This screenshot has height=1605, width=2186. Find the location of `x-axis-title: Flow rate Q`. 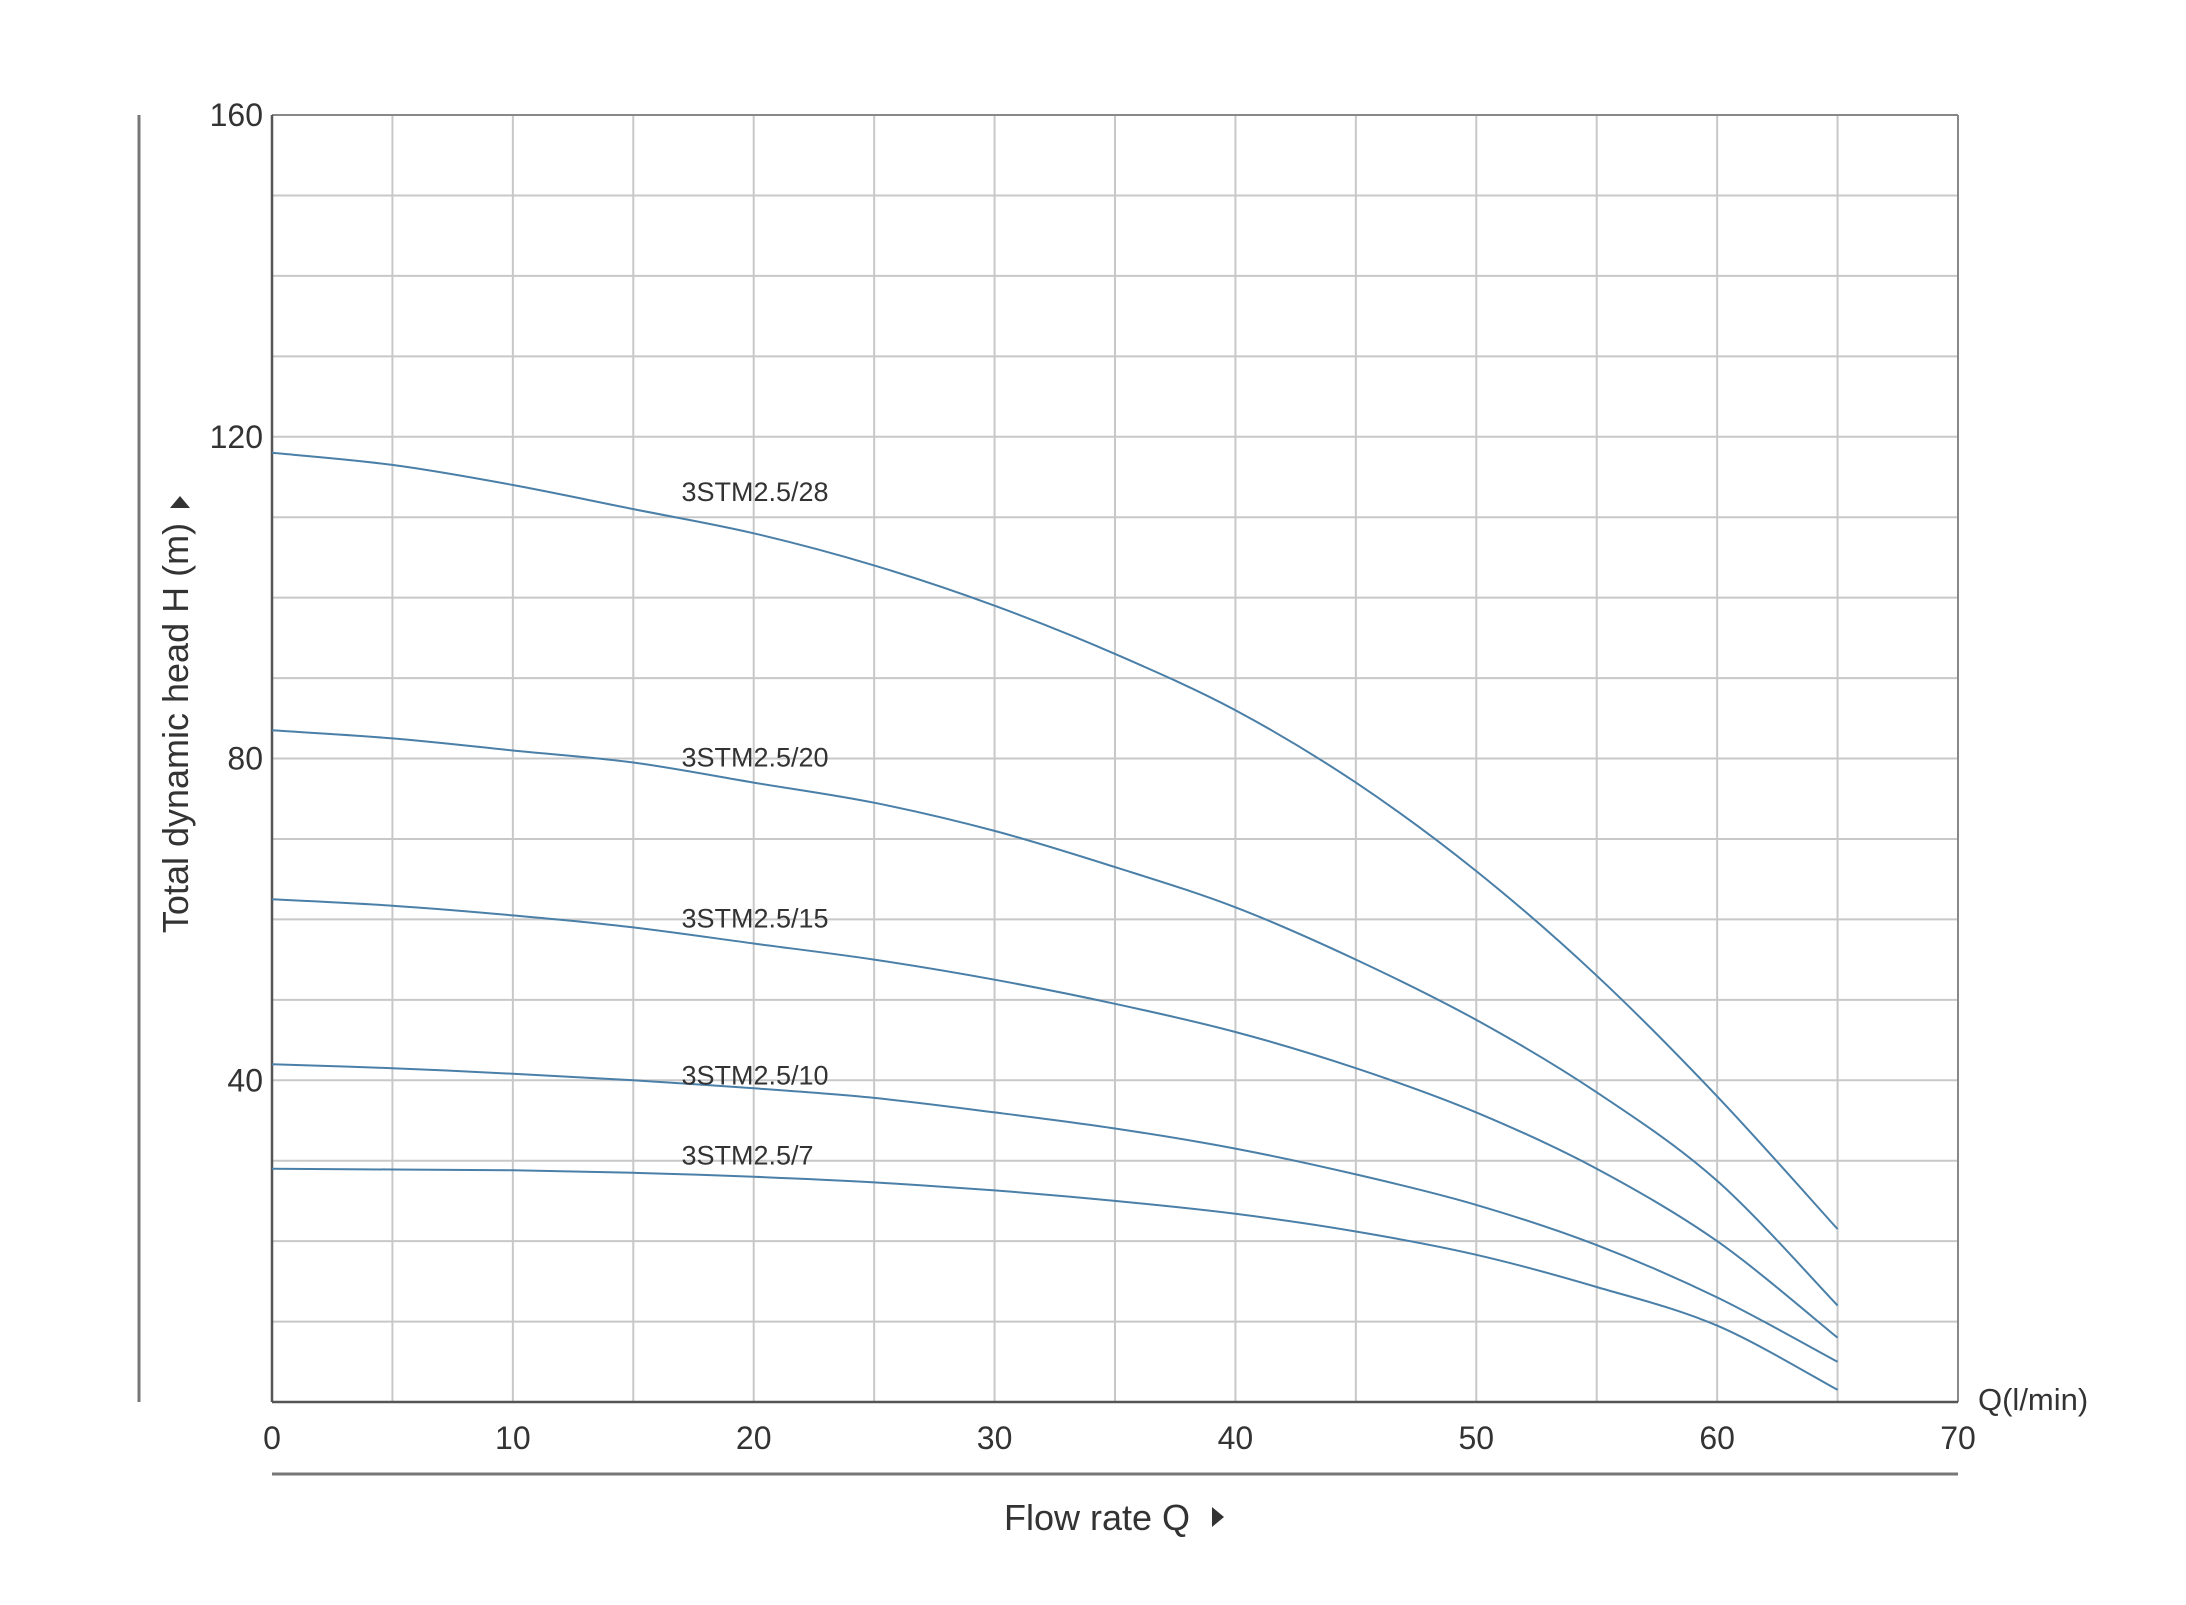

x-axis-title: Flow rate Q is located at coordinates (1097, 1517).